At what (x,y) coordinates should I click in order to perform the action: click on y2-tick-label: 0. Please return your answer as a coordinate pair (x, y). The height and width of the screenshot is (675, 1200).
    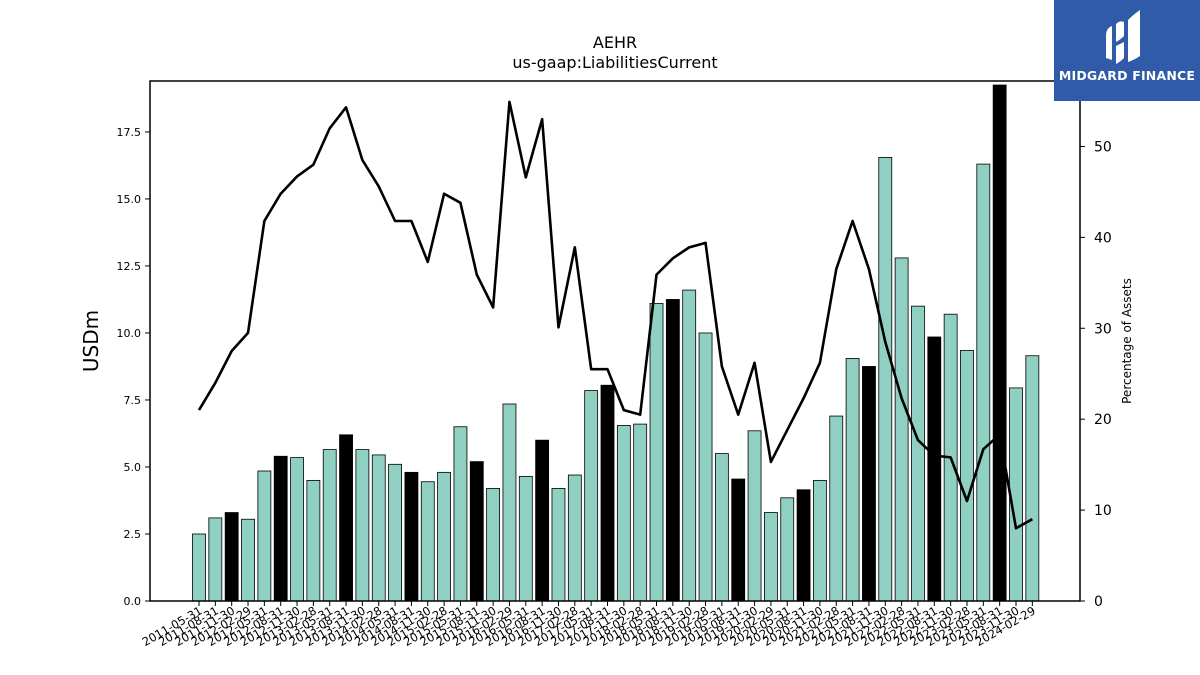
    Looking at the image, I should click on (1098, 602).